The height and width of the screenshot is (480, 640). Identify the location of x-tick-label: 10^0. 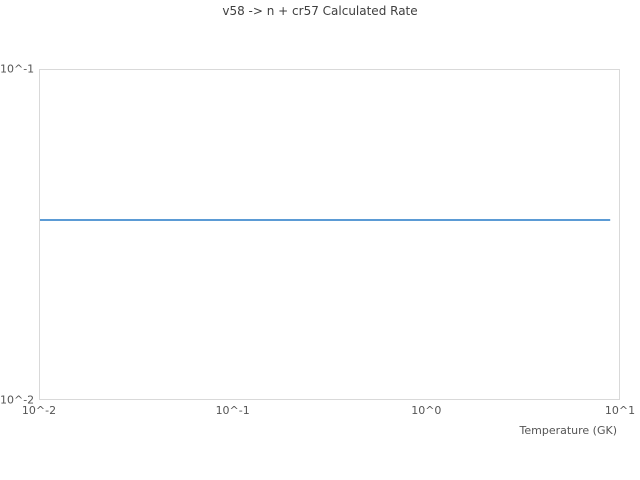
(426, 410).